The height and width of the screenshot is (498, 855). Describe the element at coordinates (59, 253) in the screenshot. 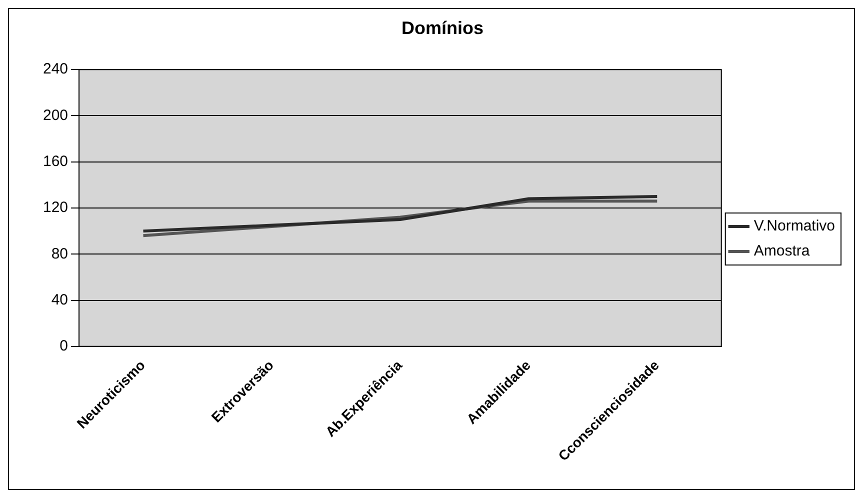

I see `y-tick-label: 80` at that location.